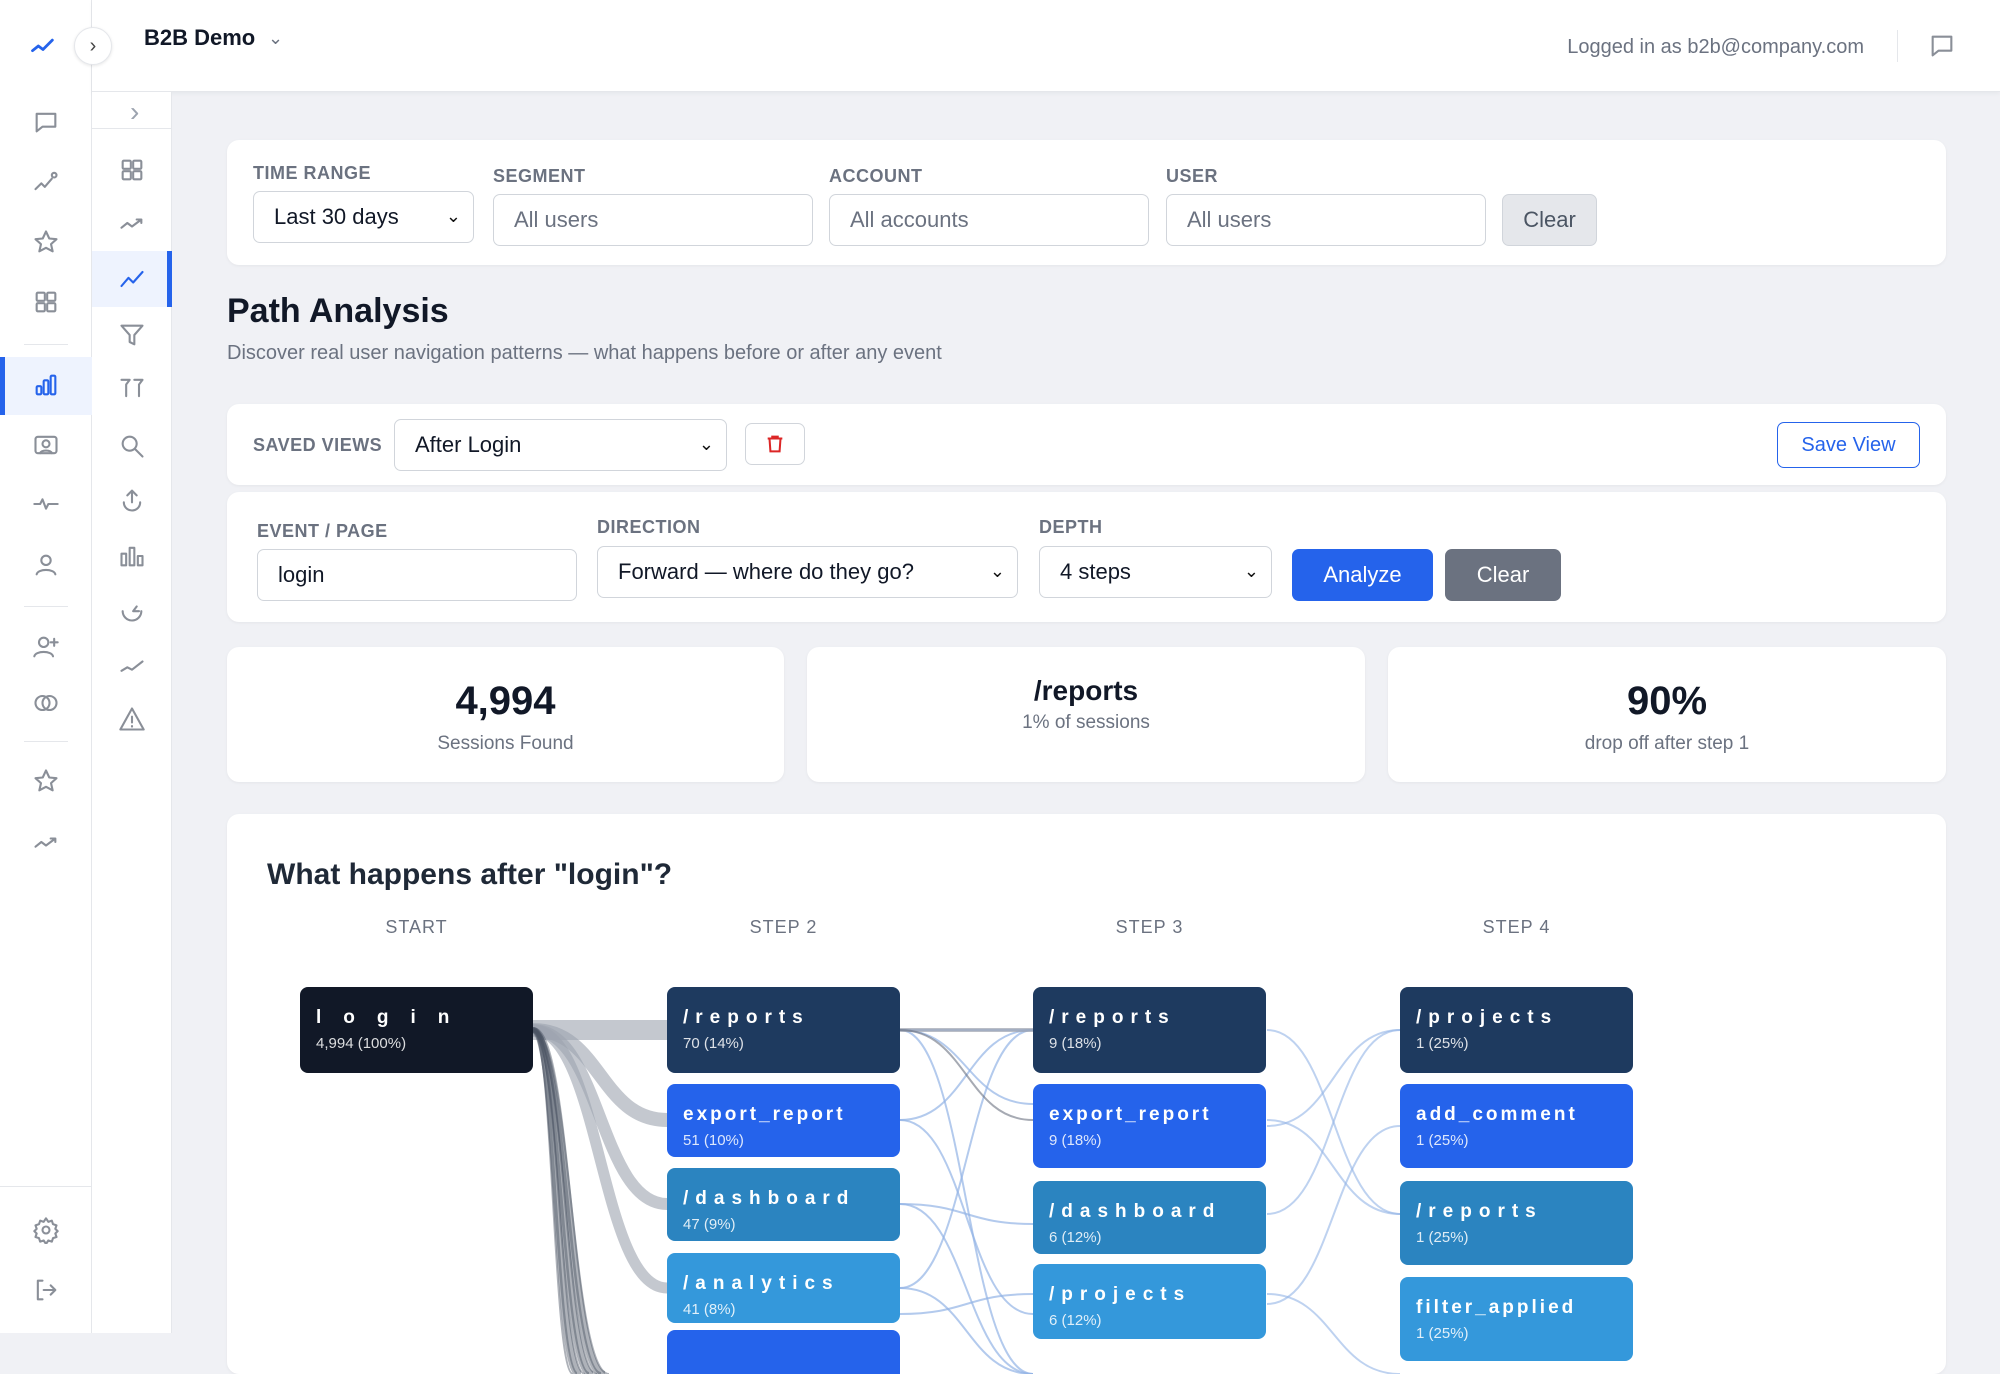  I want to click on time-range-select: Last 30 days ⌄, so click(363, 217).